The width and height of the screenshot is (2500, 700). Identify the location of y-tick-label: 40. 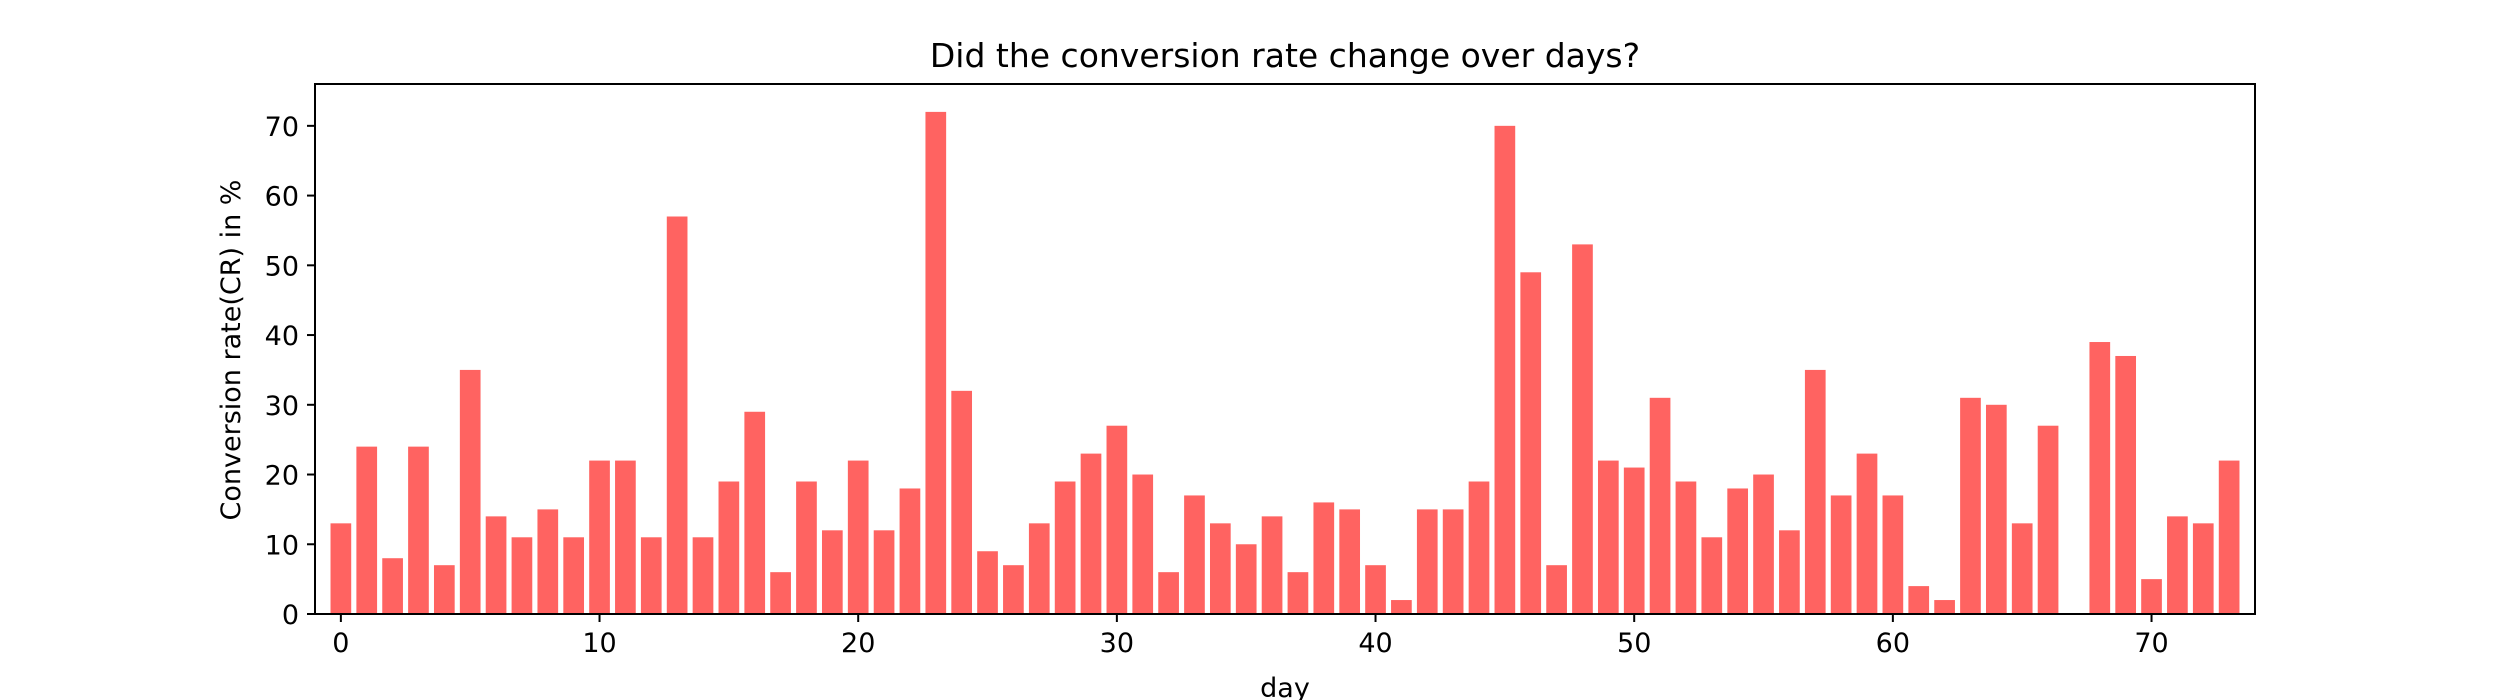
(282, 336).